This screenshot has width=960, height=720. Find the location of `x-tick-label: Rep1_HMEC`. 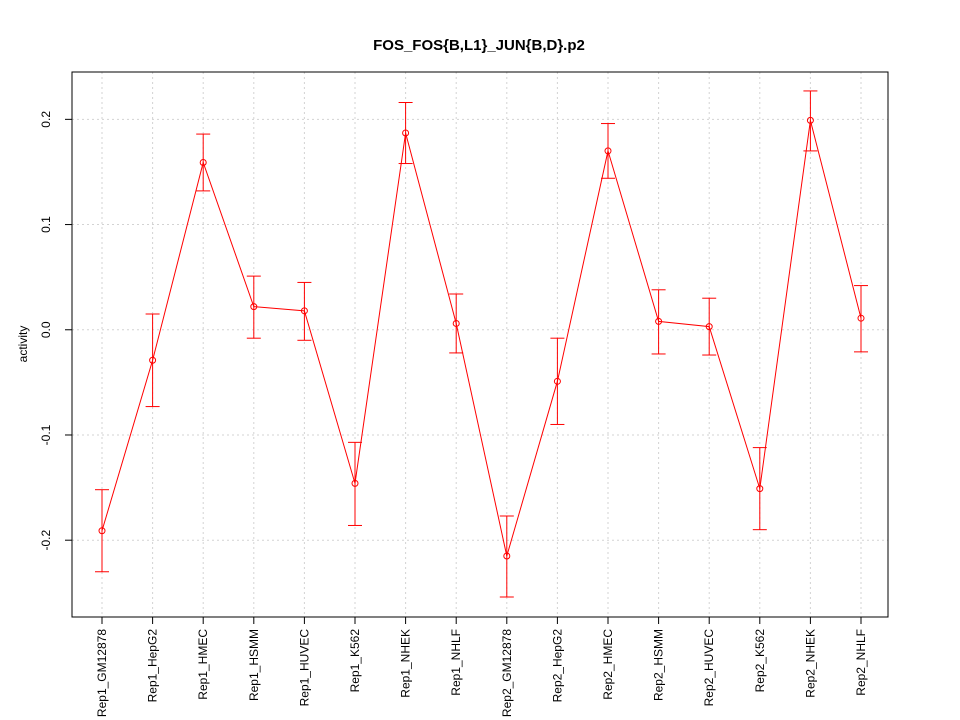

x-tick-label: Rep1_HMEC is located at coordinates (203, 664).